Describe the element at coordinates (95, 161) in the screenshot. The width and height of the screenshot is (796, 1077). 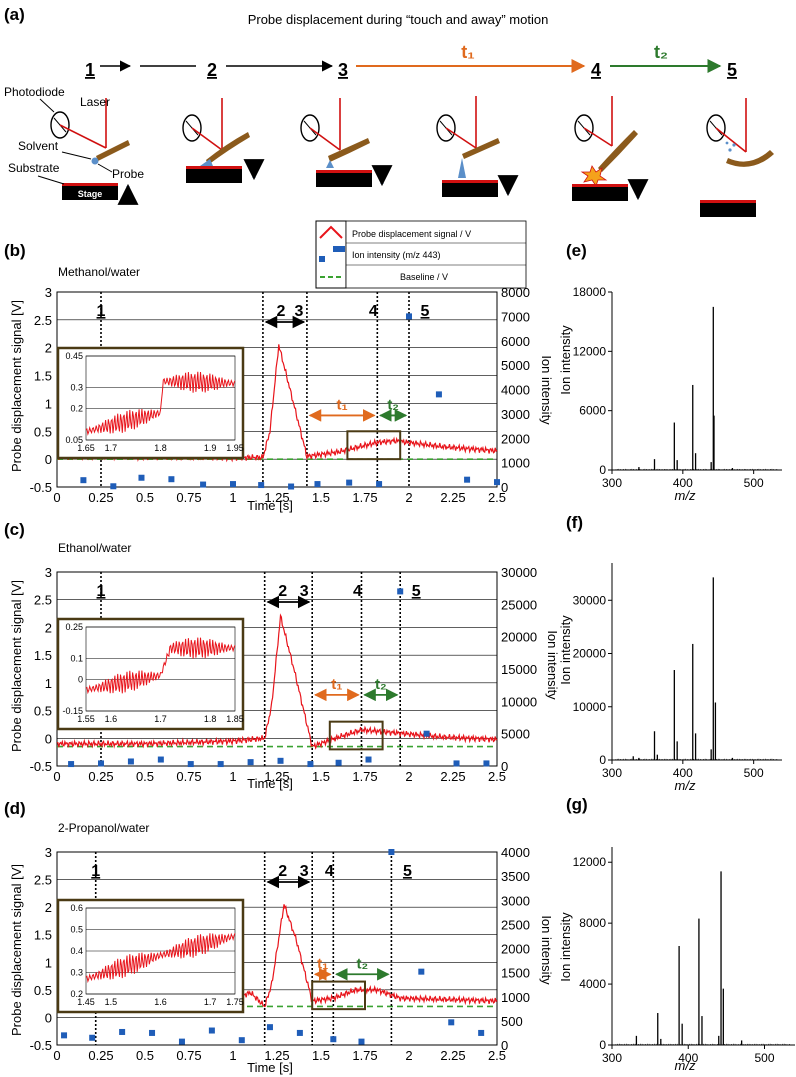
I see `solvent-drop` at that location.